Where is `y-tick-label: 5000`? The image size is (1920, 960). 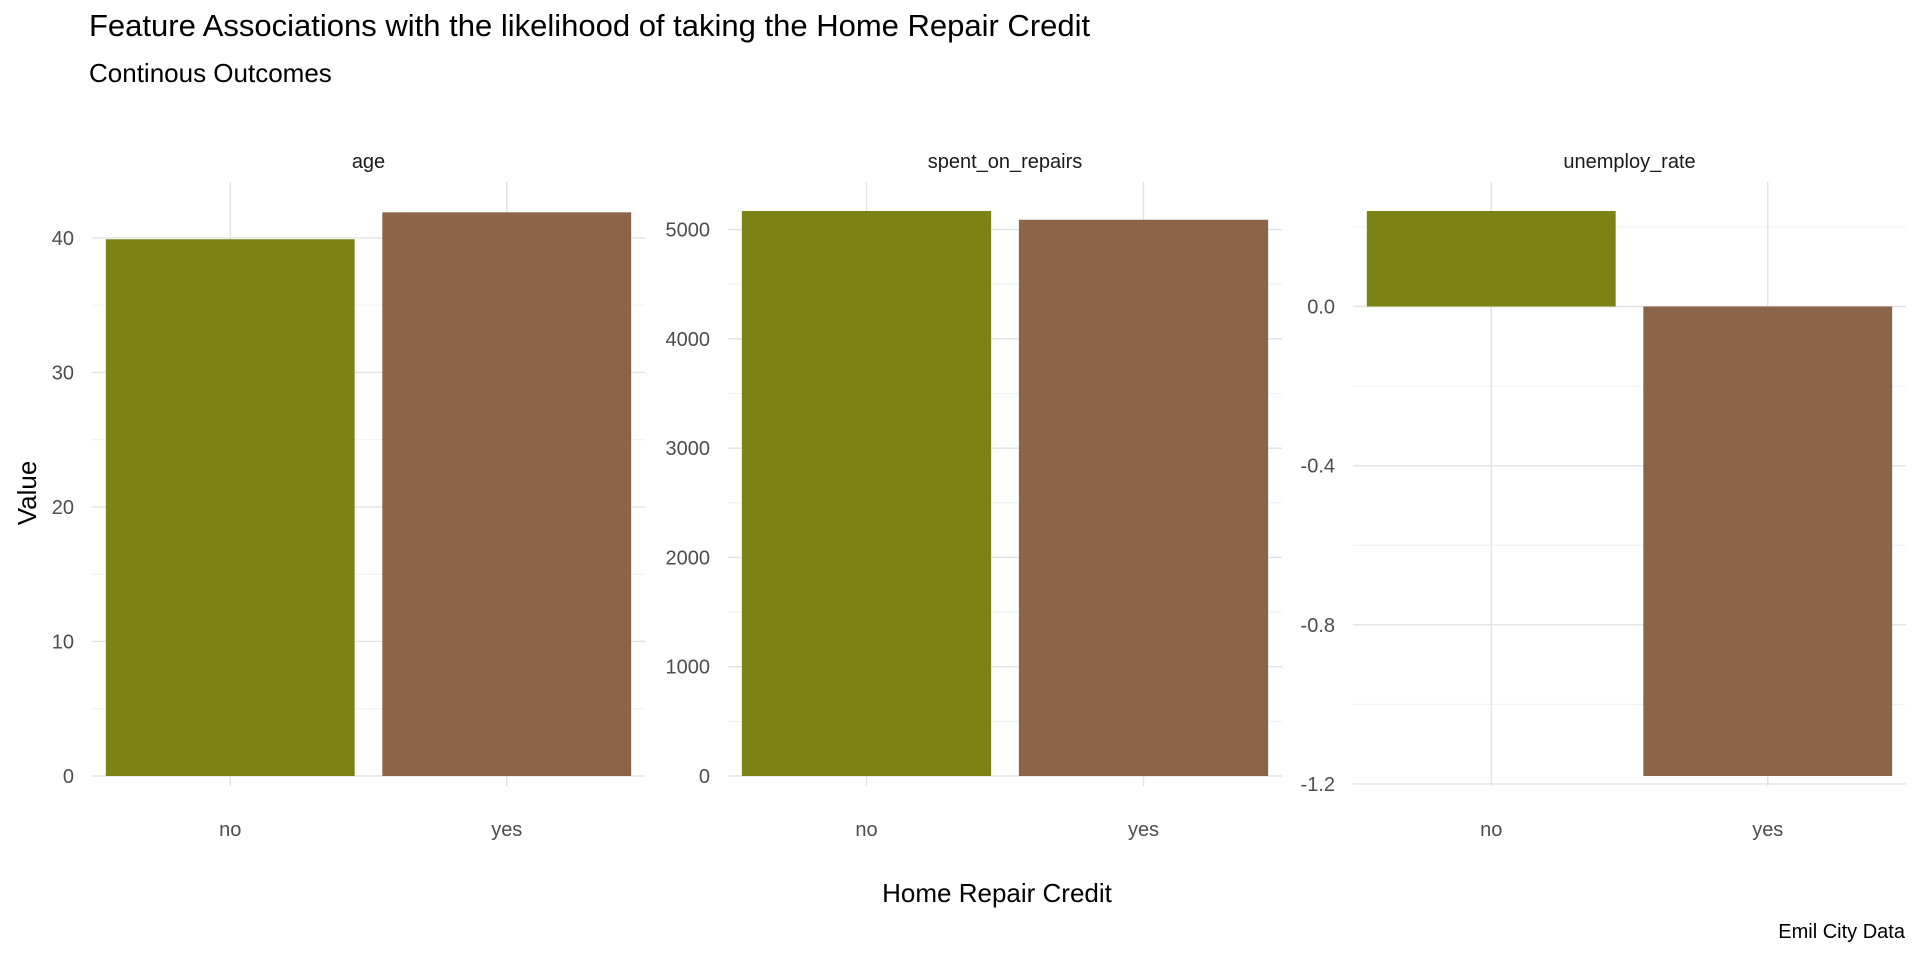 y-tick-label: 5000 is located at coordinates (688, 231).